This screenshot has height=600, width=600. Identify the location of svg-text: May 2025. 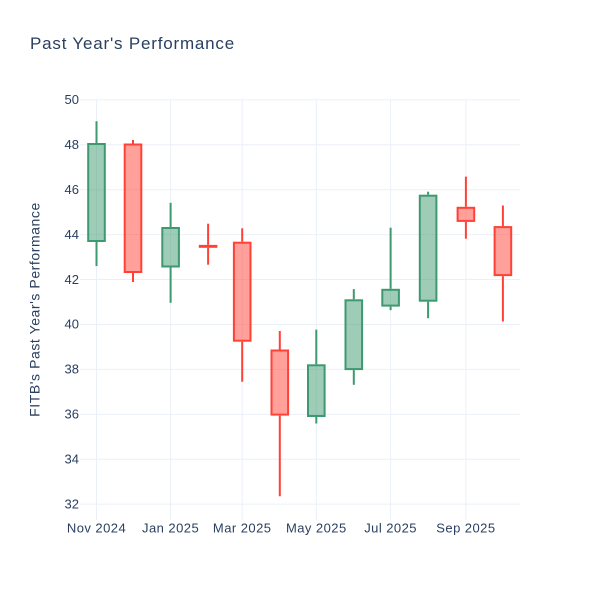
(316, 527).